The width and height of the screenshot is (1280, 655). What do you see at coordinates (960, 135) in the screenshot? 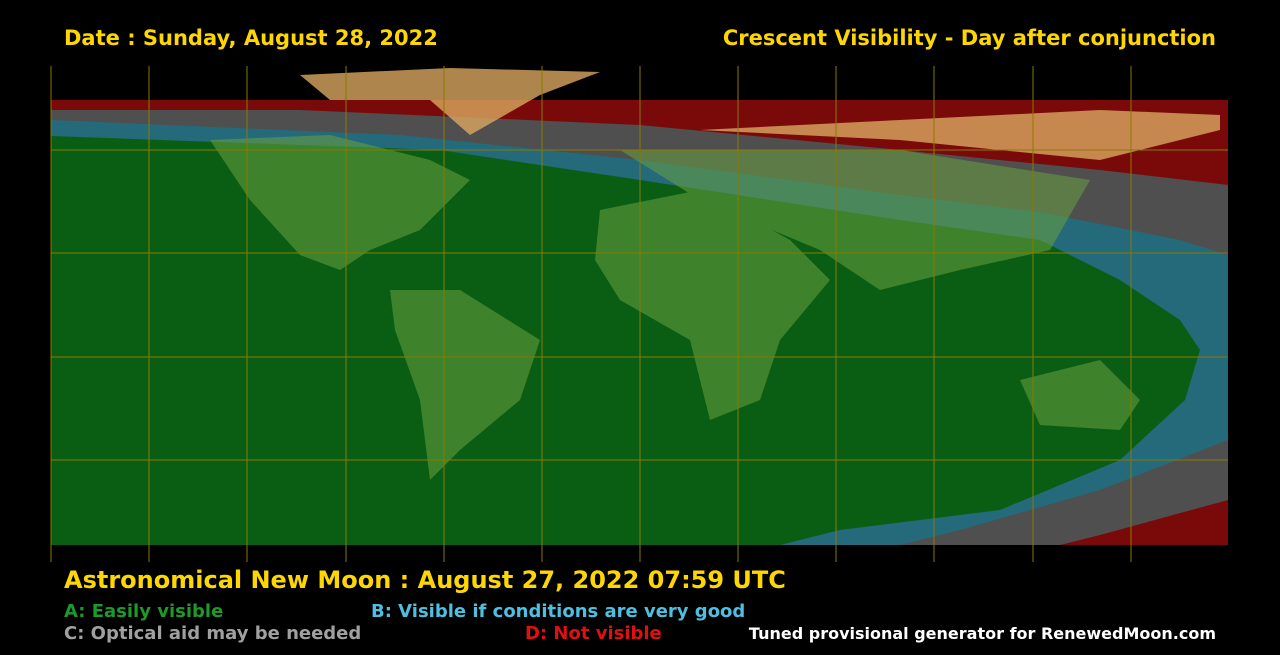
I see `siberia` at bounding box center [960, 135].